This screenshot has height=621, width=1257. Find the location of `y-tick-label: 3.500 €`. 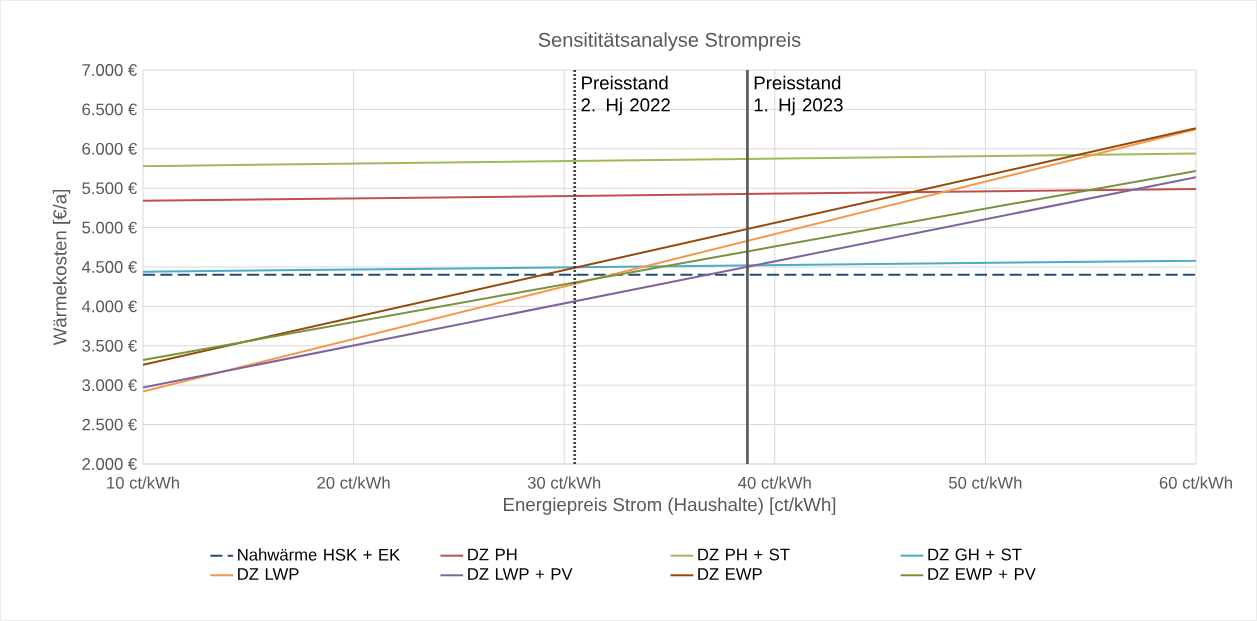

y-tick-label: 3.500 € is located at coordinates (109, 345).